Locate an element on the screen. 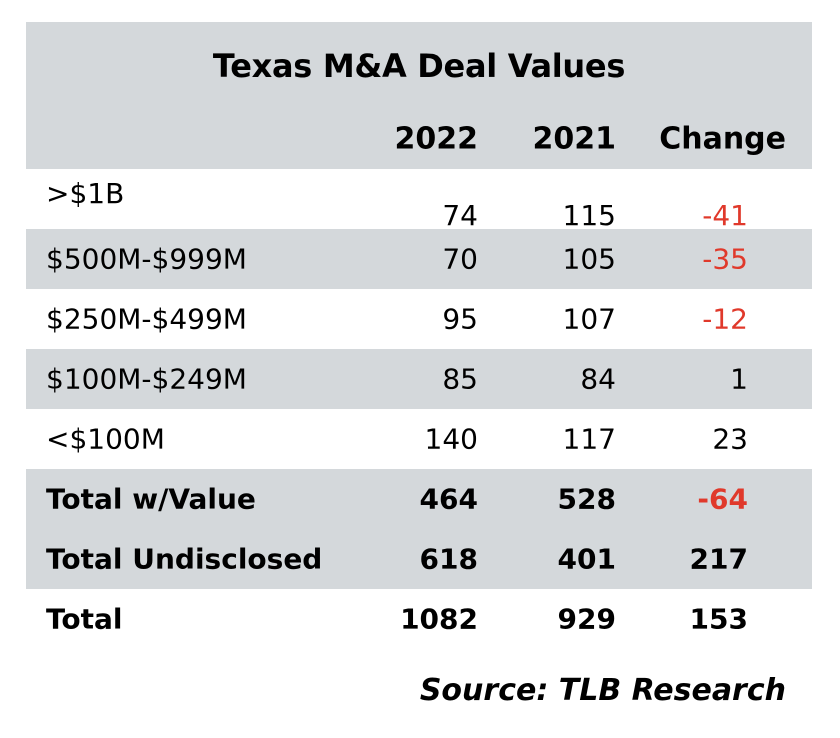 The height and width of the screenshot is (738, 840). table-row: $100M-$249M 85 84 1 is located at coordinates (419, 379).